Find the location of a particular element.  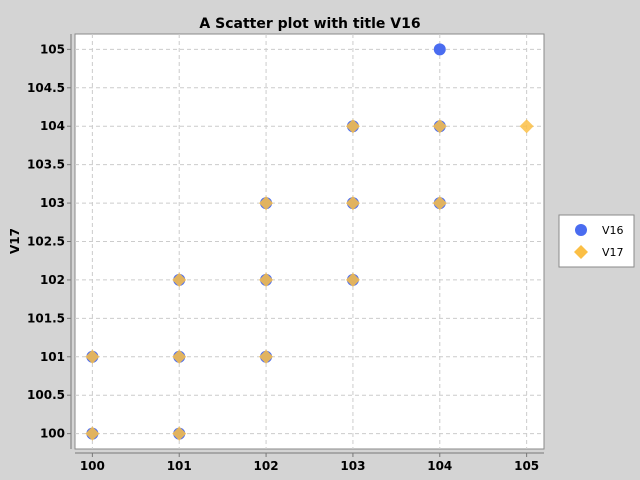

chart-title: A Scatter plot with title V16 is located at coordinates (309, 24).